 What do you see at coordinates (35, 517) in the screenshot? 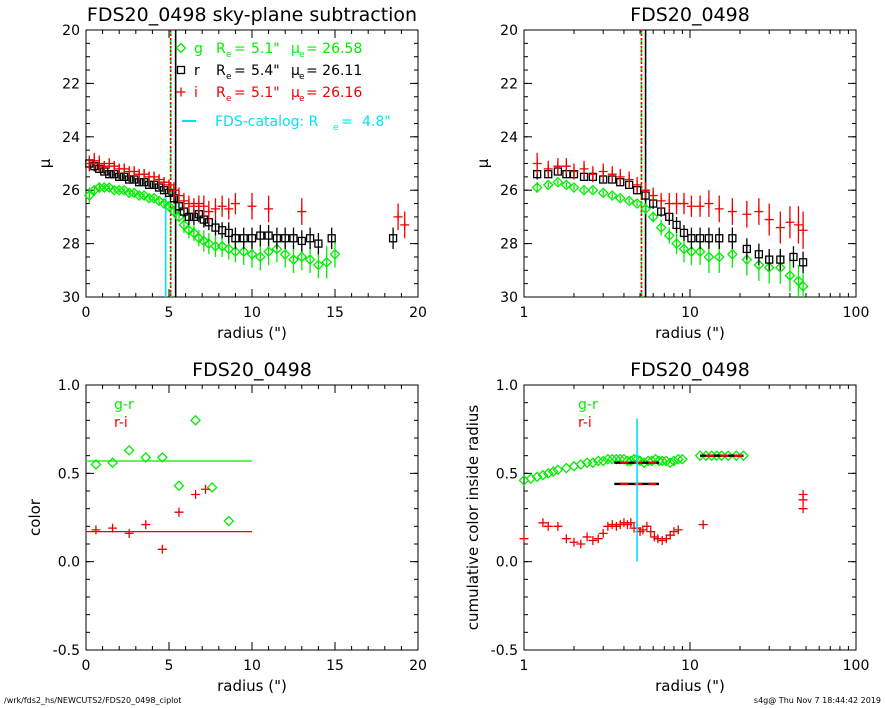
I see `y-axis-label: color` at bounding box center [35, 517].